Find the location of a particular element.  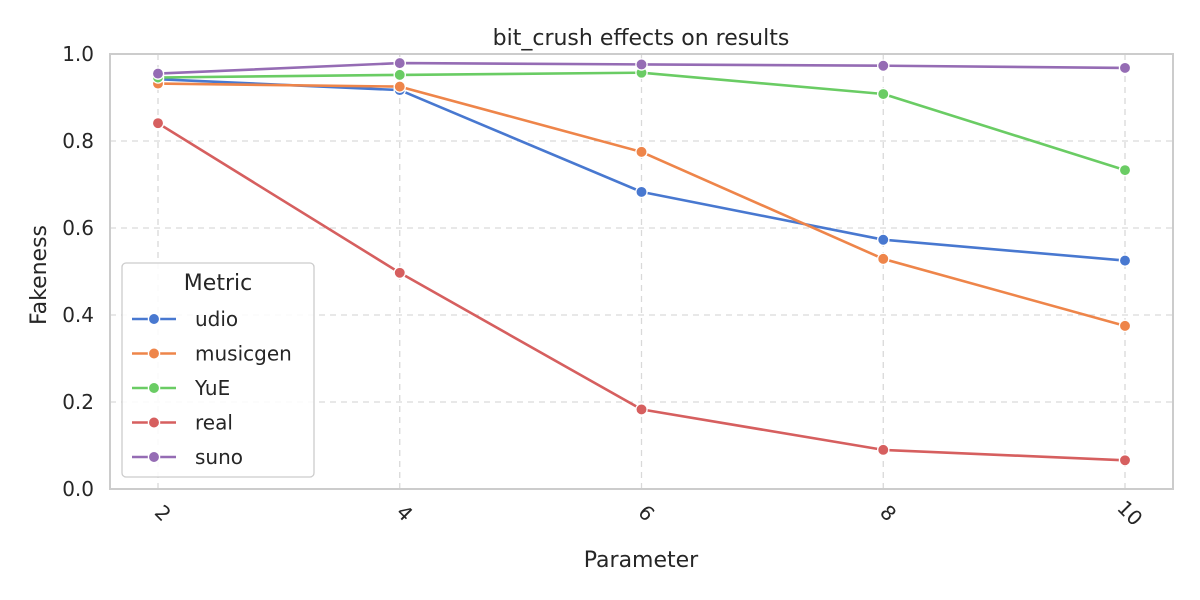

legend-item-udio: udio is located at coordinates (185, 319).